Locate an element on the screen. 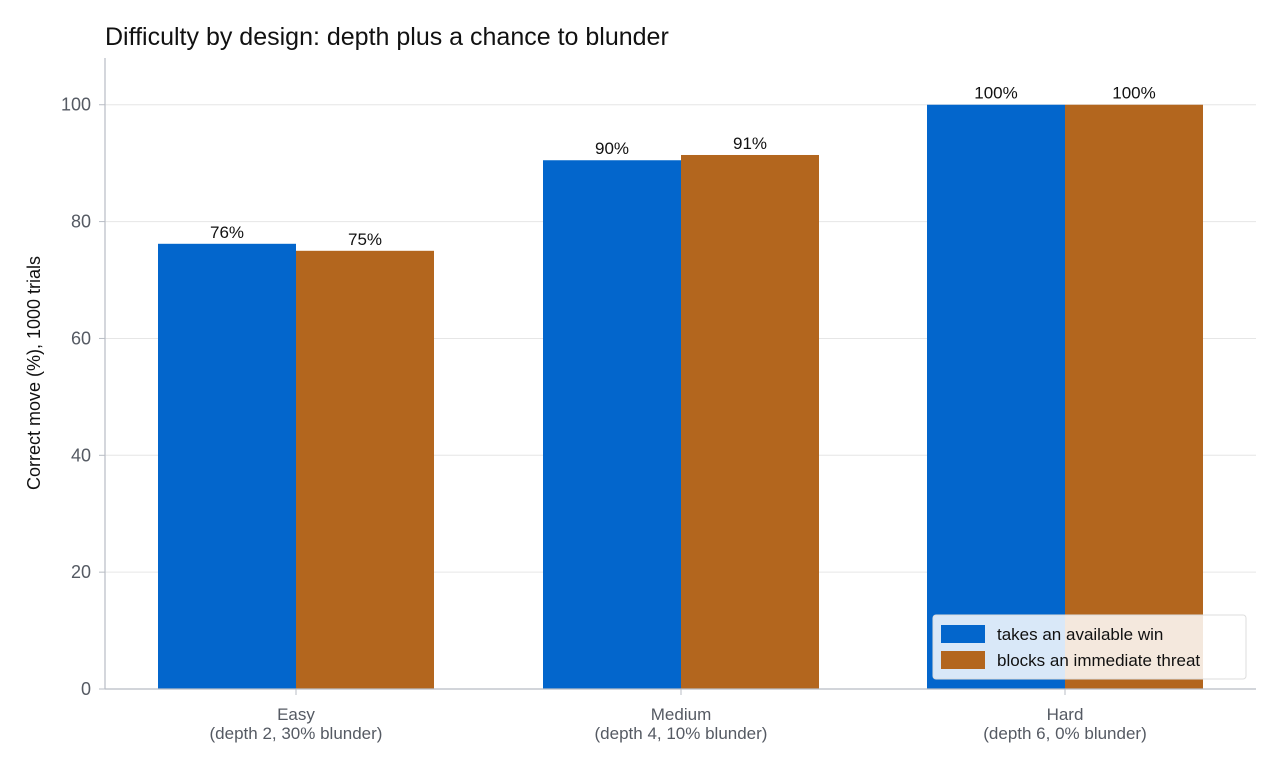 This screenshot has height=768, width=1280. x-tick-sublabel: (depth 2, 30% blunder) is located at coordinates (296, 733).